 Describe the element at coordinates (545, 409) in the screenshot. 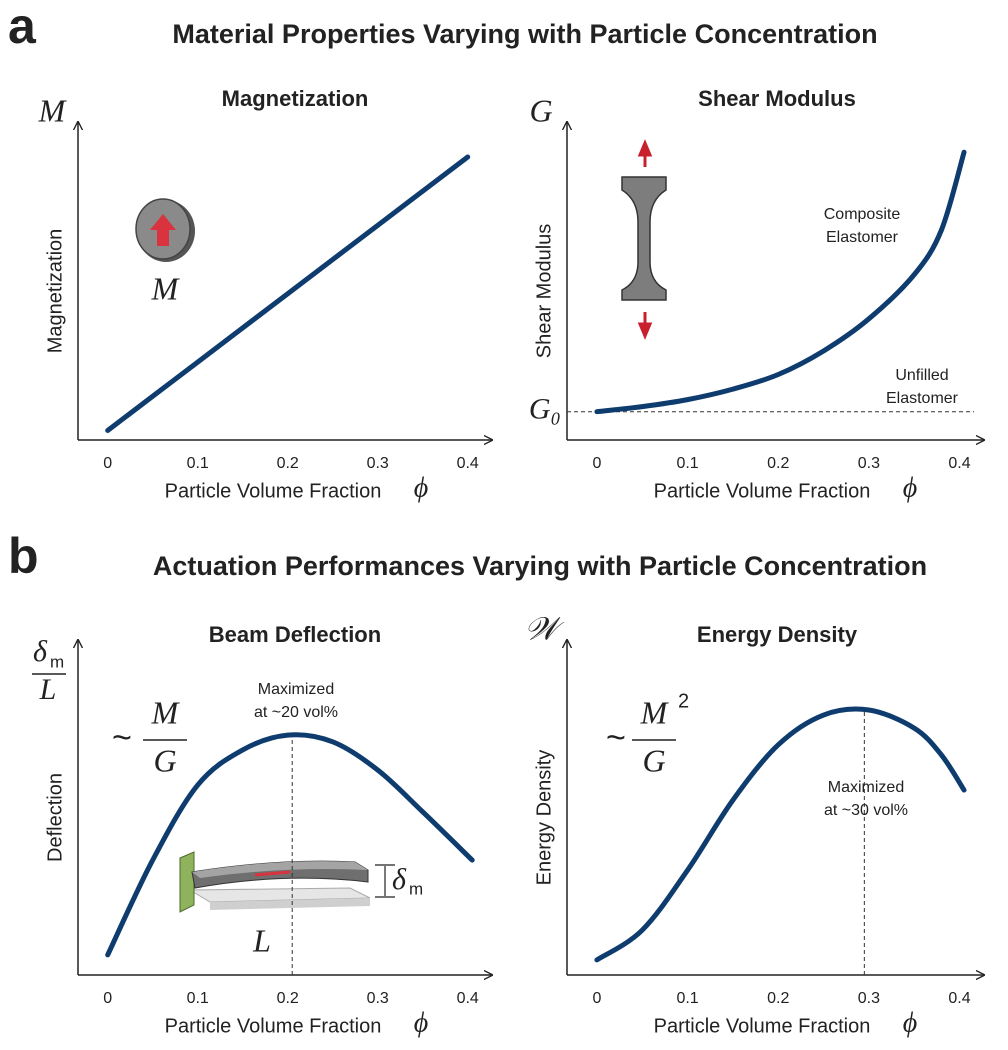

I see `y-tick-label: G₀` at that location.